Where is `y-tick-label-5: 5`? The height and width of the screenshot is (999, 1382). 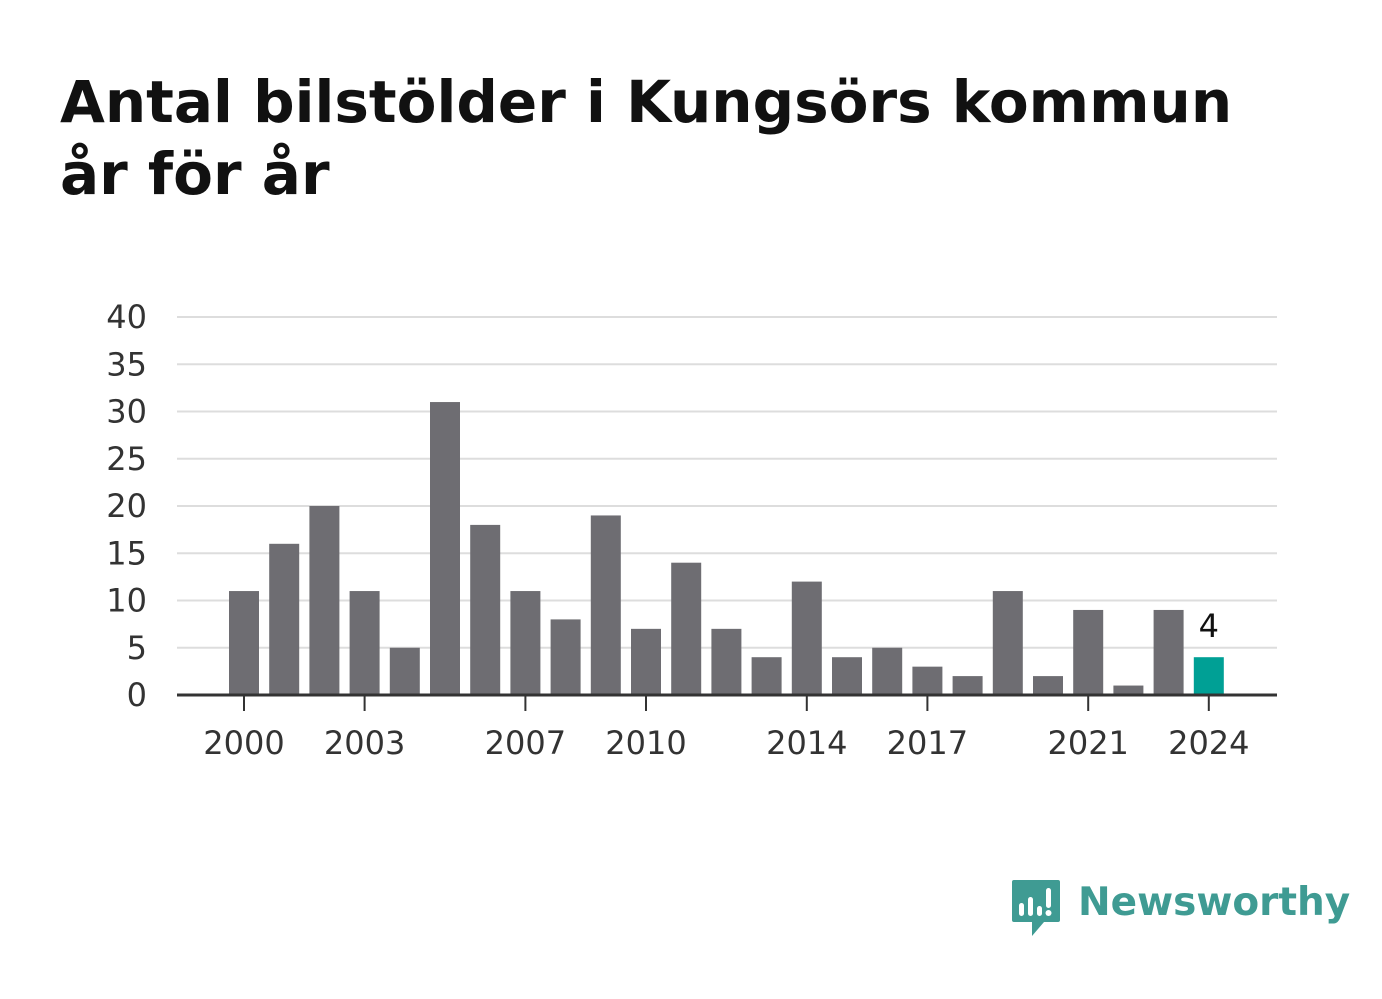 y-tick-label-5: 5 is located at coordinates (137, 648).